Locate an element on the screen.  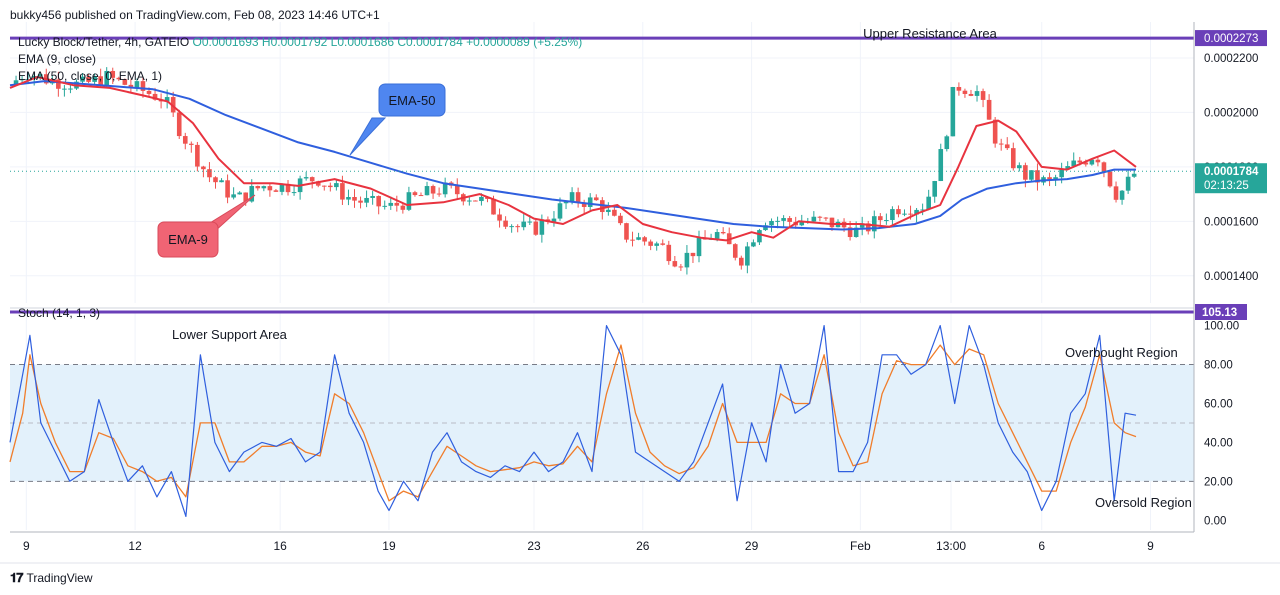
stoch-tick-label: 0.00 is located at coordinates (1215, 521).